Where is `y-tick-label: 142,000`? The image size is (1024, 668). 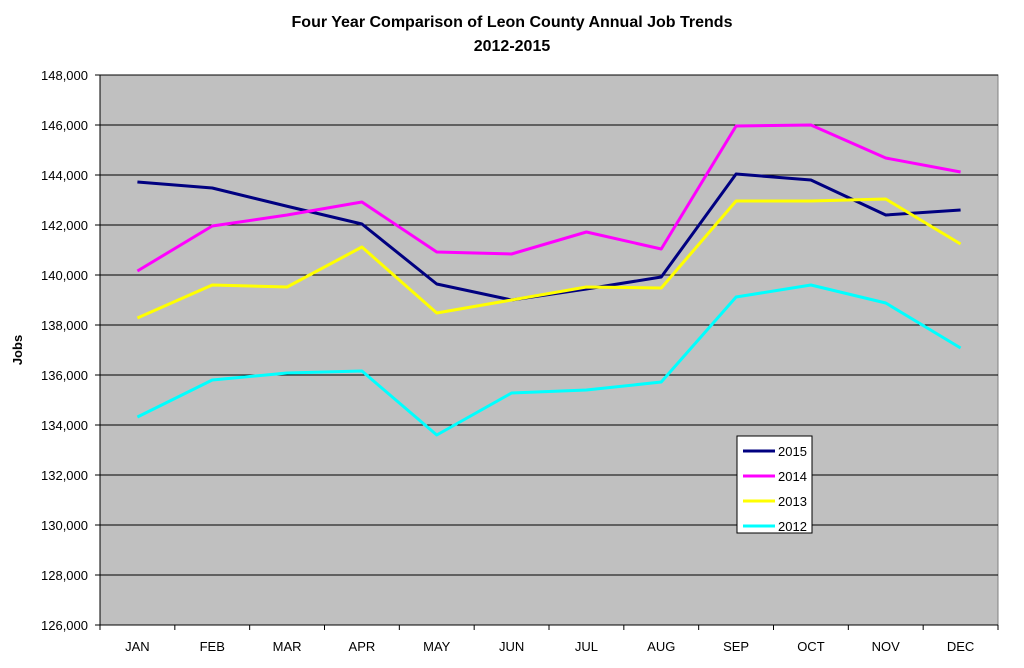
y-tick-label: 142,000 is located at coordinates (64, 225).